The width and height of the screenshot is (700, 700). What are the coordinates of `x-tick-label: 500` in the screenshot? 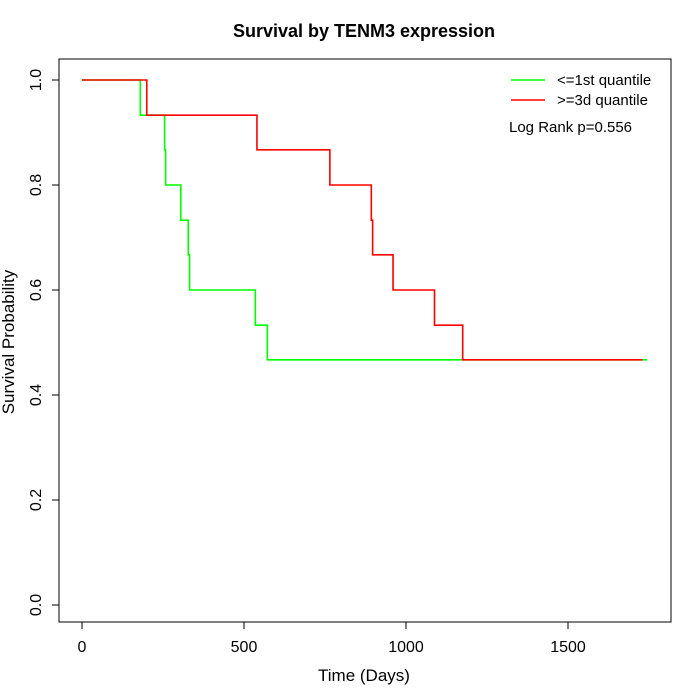 It's located at (244, 647).